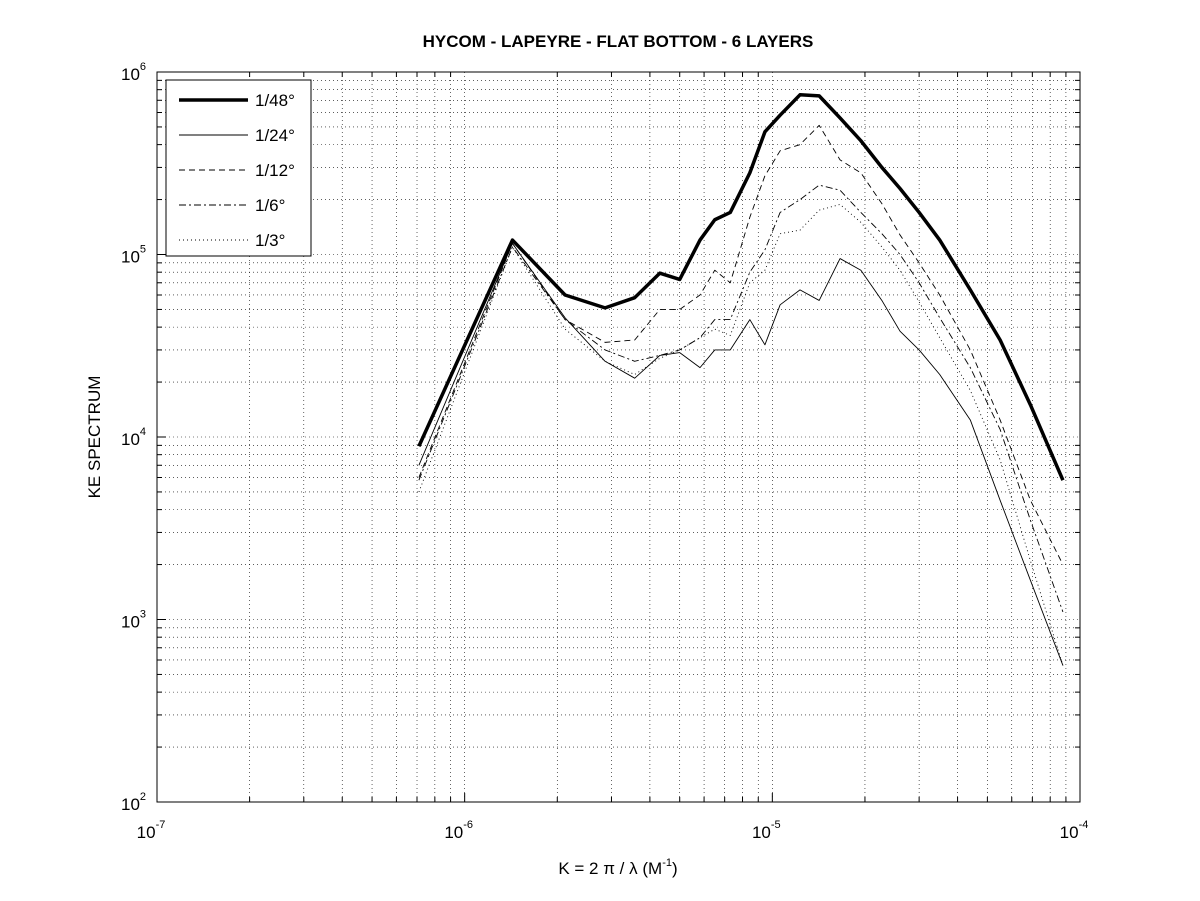 This screenshot has height=901, width=1200. I want to click on x-tick-label: 10⁻⁵, so click(766, 830).